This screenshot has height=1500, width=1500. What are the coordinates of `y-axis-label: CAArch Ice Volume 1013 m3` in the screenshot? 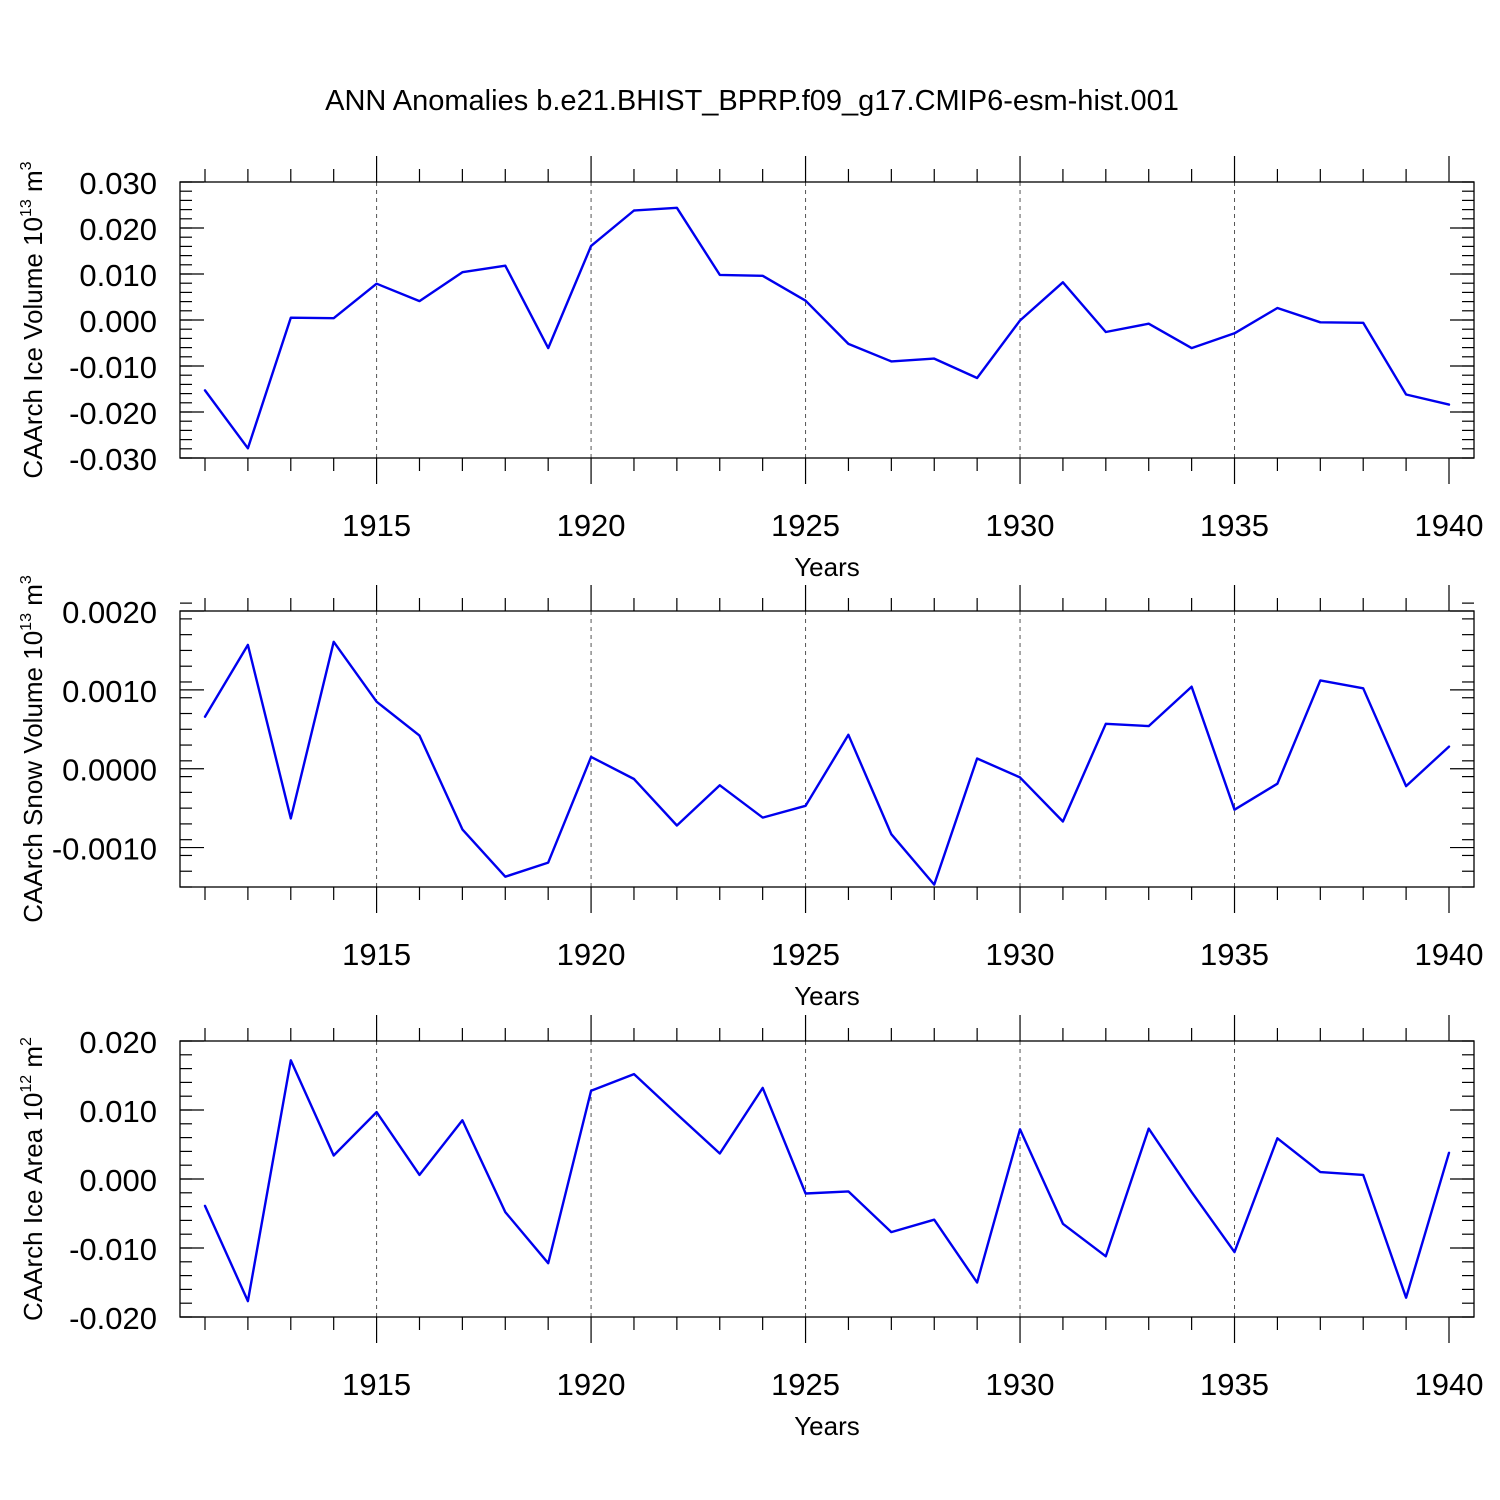 It's located at (33, 319).